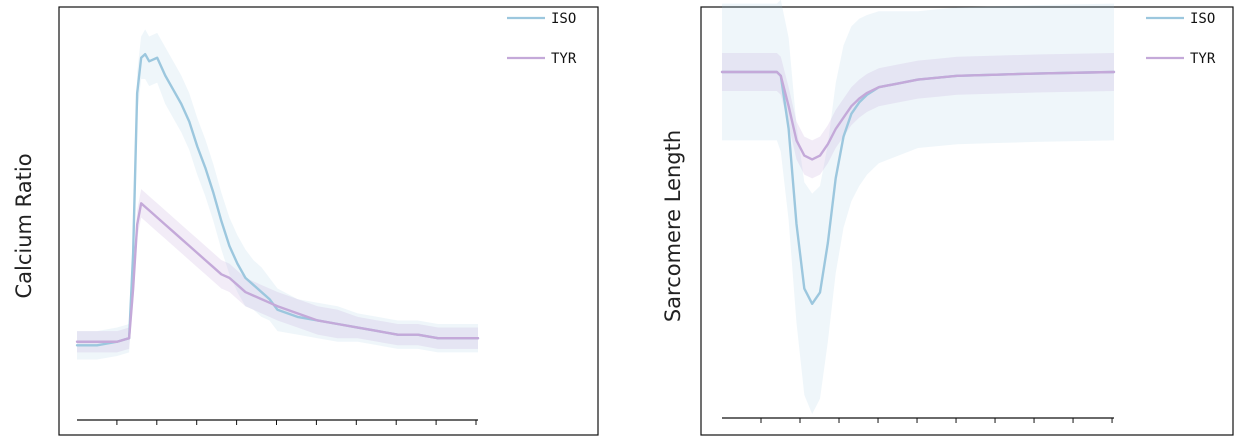 This screenshot has height=436, width=1239. What do you see at coordinates (1181, 39) in the screenshot?
I see `sarcomere-legend: ISO TYR` at bounding box center [1181, 39].